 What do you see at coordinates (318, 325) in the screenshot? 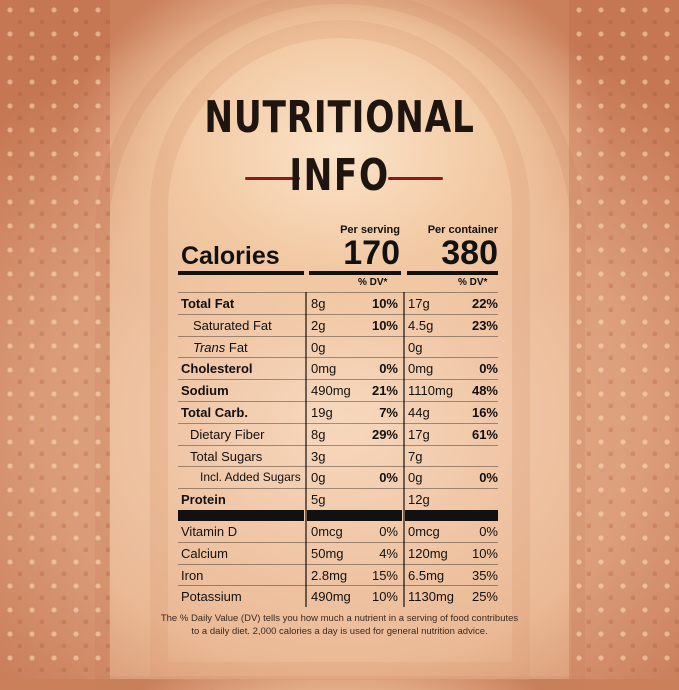
I see `amount-serving: 2g` at bounding box center [318, 325].